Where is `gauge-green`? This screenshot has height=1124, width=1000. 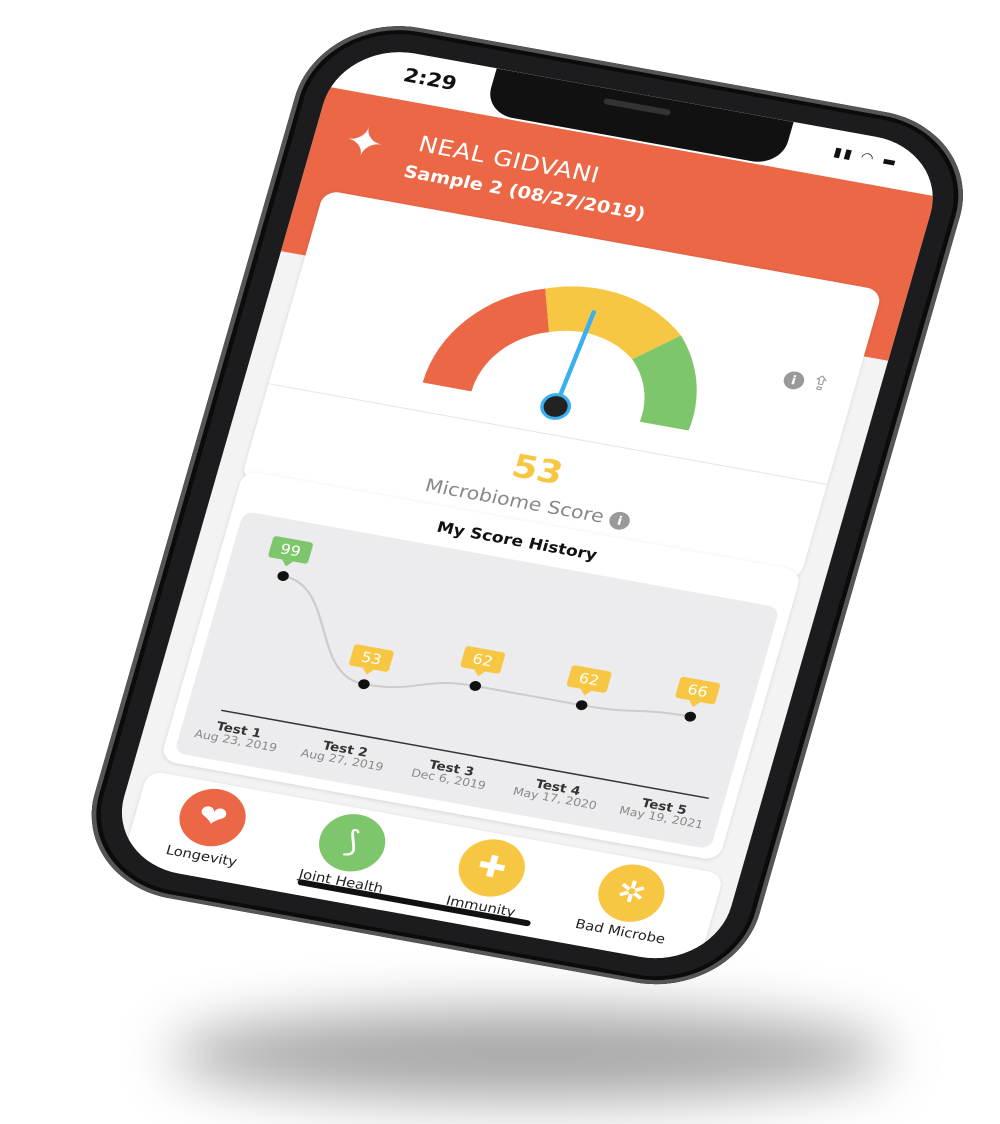
gauge-green is located at coordinates (664, 383).